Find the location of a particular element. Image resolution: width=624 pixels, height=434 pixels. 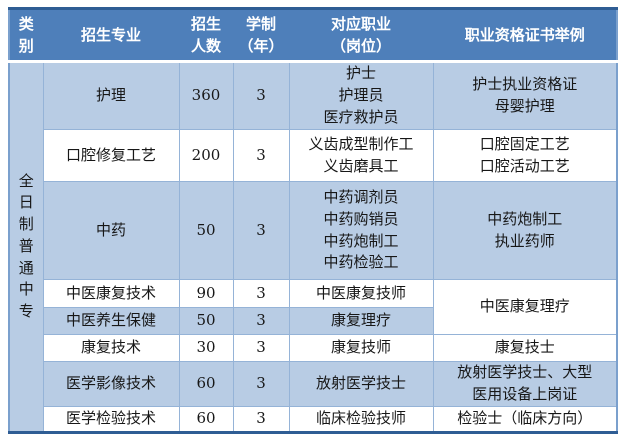

header-cell-years: 学制 （年） is located at coordinates (261, 35).